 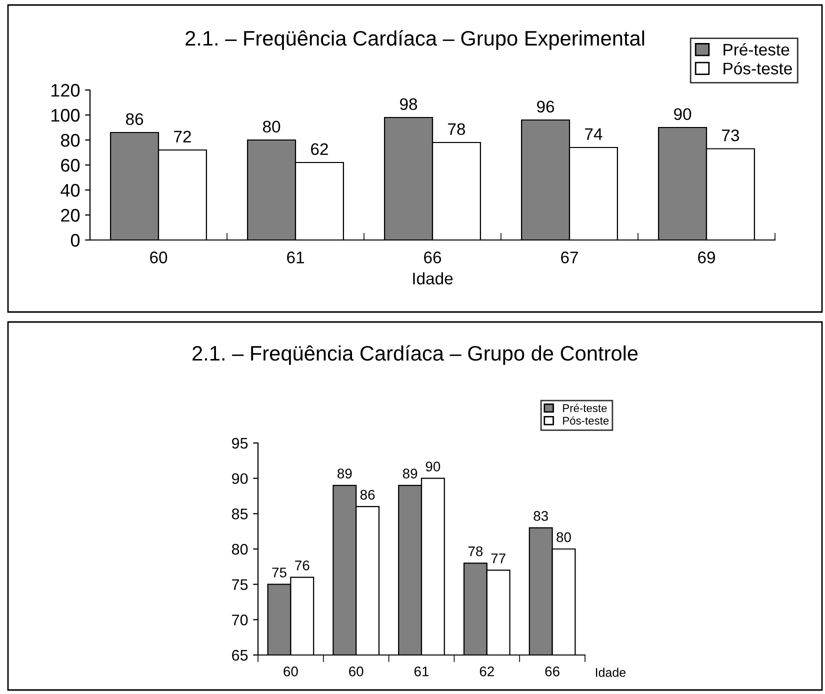 What do you see at coordinates (240, 514) in the screenshot?
I see `y-tick-label: 85` at bounding box center [240, 514].